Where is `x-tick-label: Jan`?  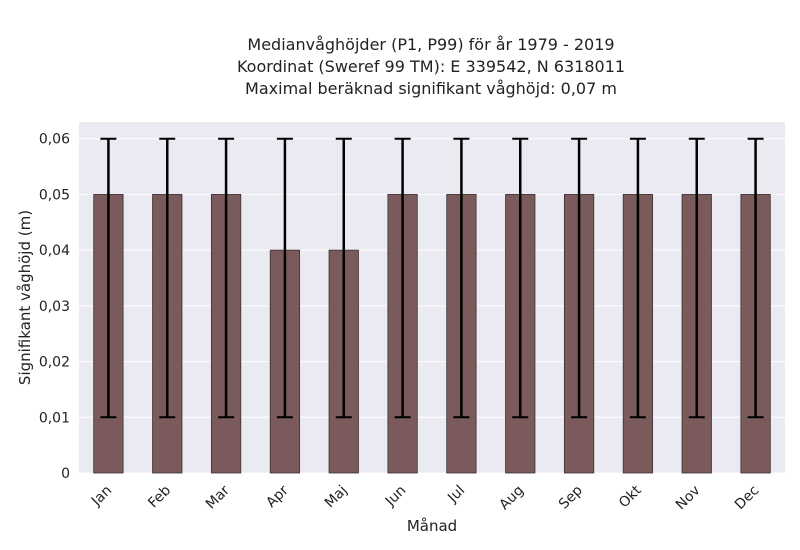
x-tick-label: Jan is located at coordinates (101, 496).